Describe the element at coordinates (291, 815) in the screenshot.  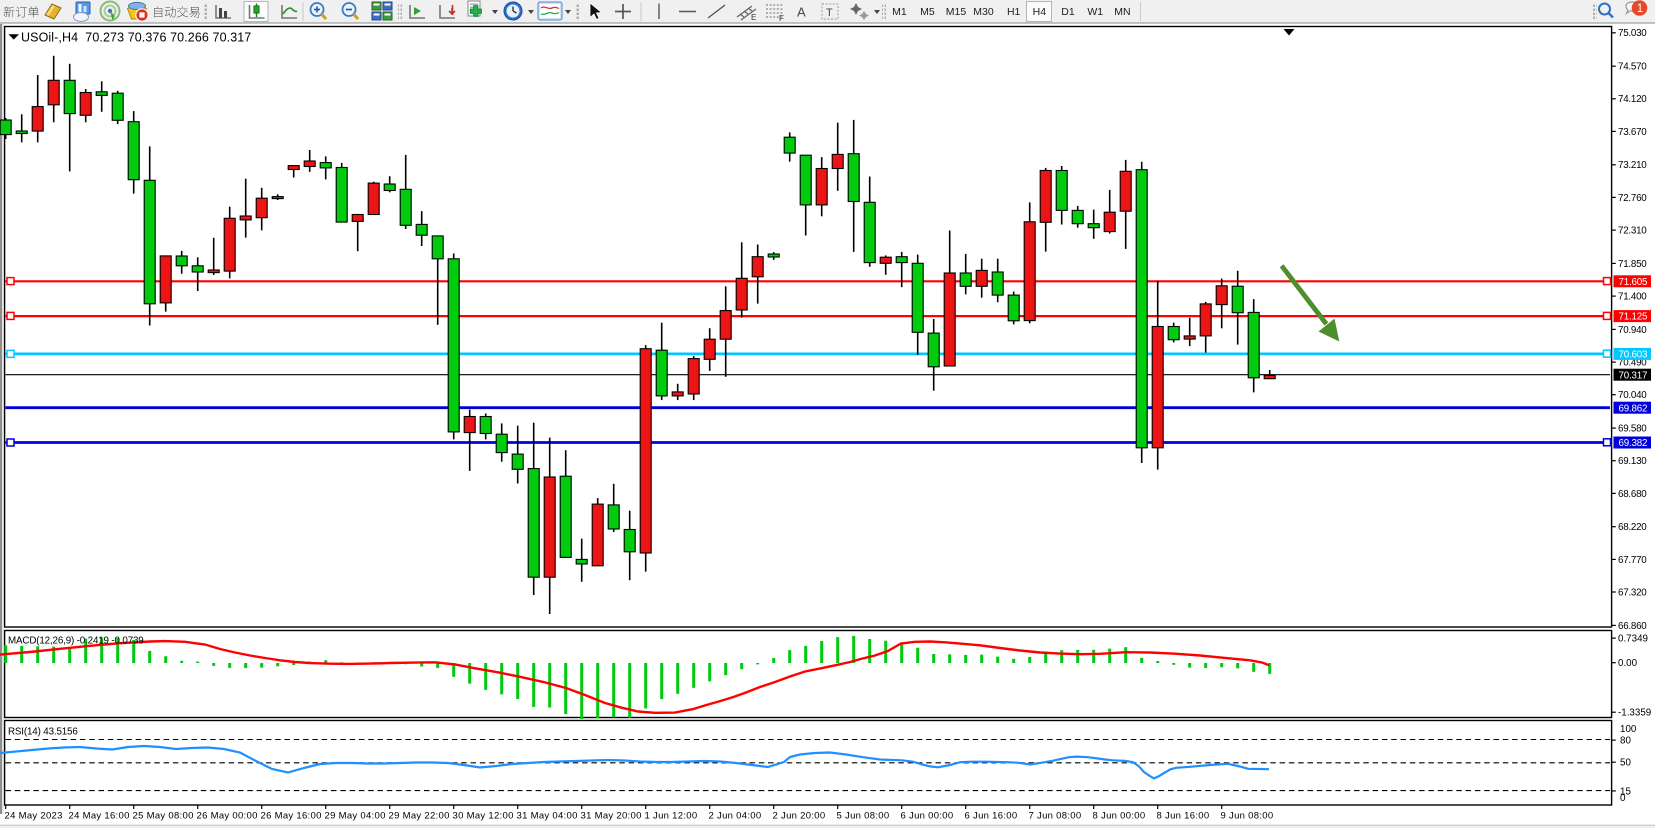
I see `svg-text: 26 May 16:00` at that location.